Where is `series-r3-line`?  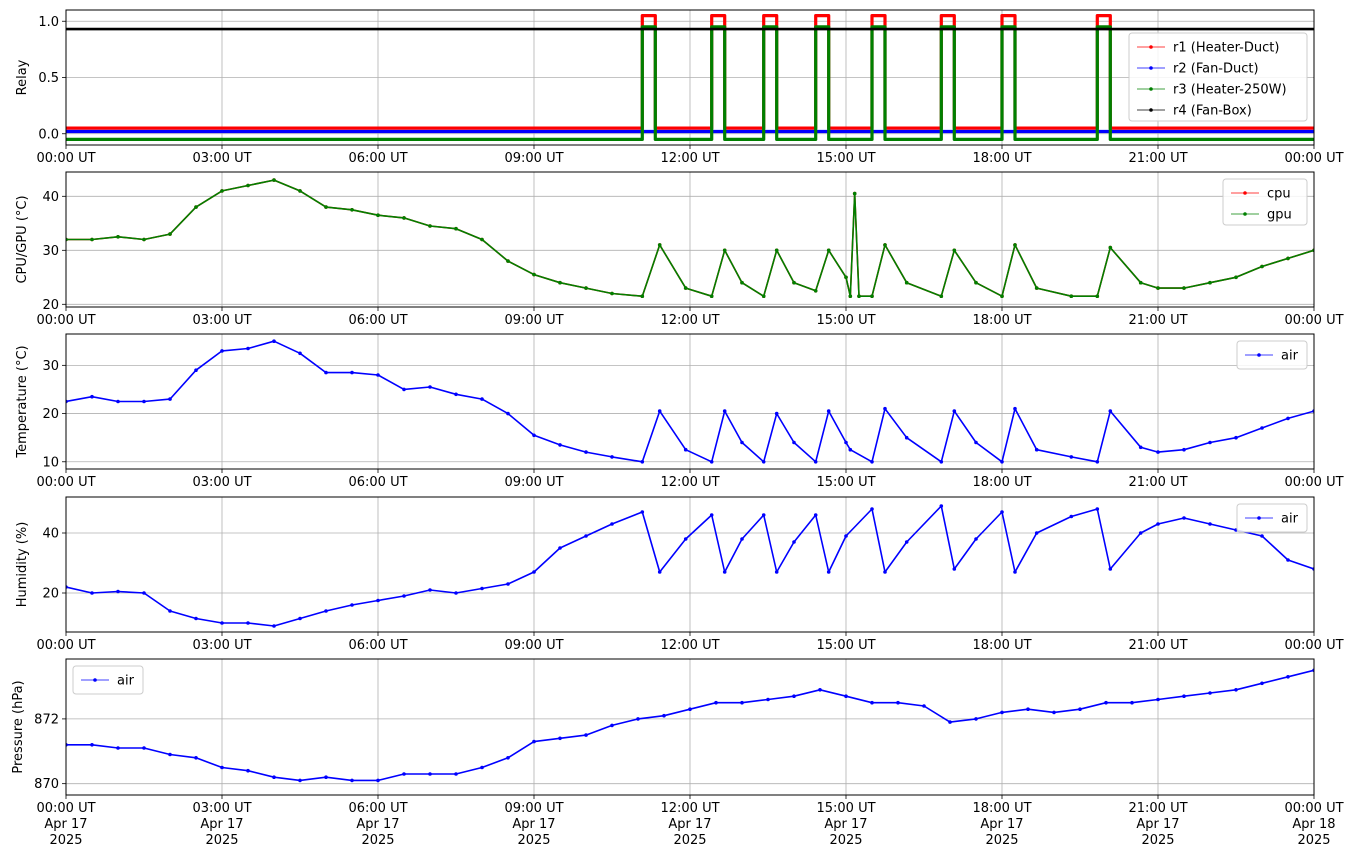 series-r3-line is located at coordinates (690, 83).